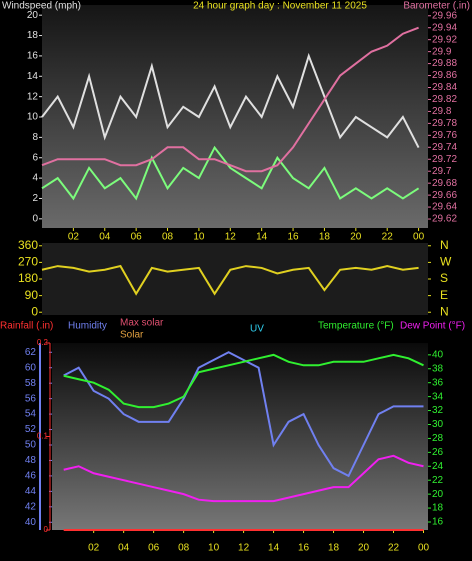  What do you see at coordinates (444, 15) in the screenshot?
I see `y2ticks-label: 29.96` at bounding box center [444, 15].